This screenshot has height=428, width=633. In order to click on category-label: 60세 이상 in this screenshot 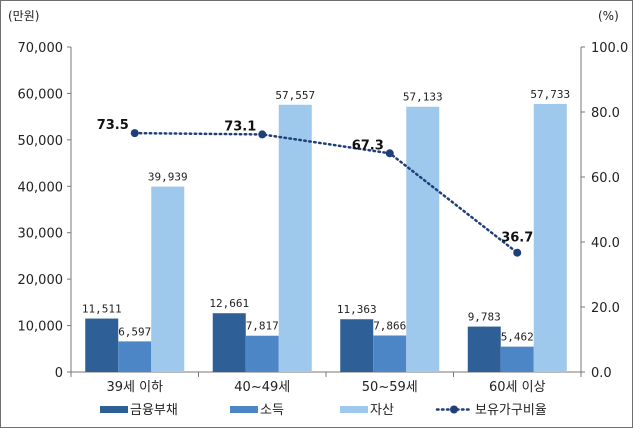, I will do `click(517, 387)`.